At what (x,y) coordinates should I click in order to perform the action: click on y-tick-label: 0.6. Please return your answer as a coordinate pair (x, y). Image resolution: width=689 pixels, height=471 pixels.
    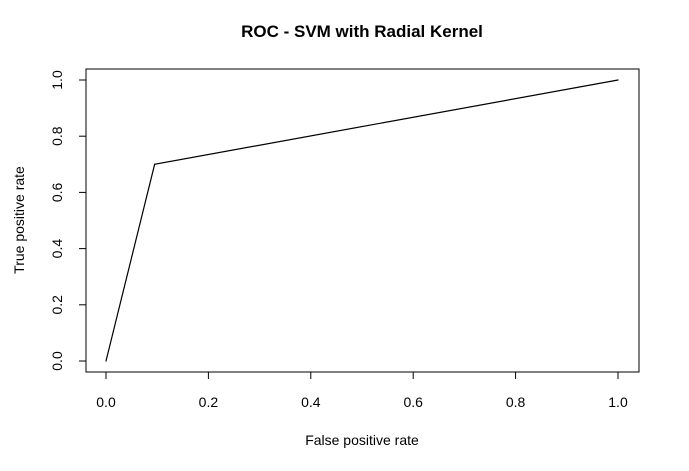
    Looking at the image, I should click on (57, 192).